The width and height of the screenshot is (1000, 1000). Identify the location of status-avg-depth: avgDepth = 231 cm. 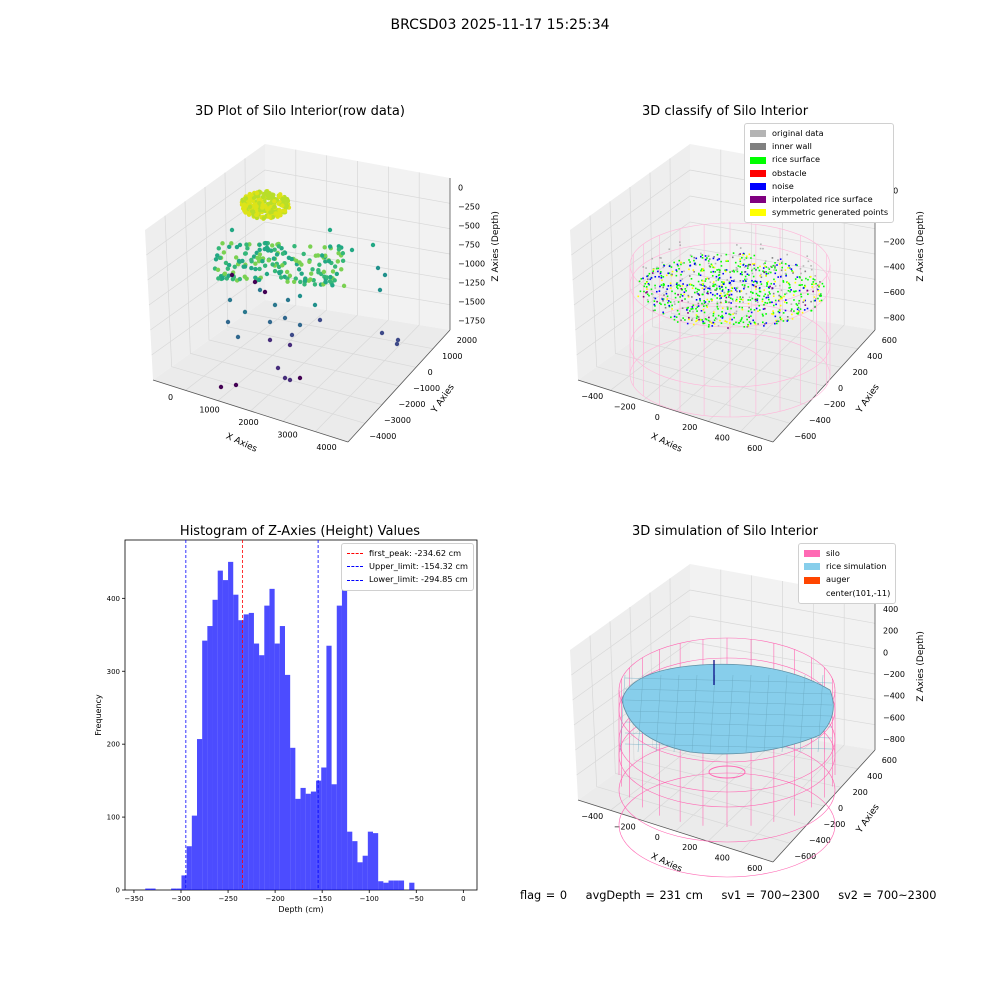
(644, 895).